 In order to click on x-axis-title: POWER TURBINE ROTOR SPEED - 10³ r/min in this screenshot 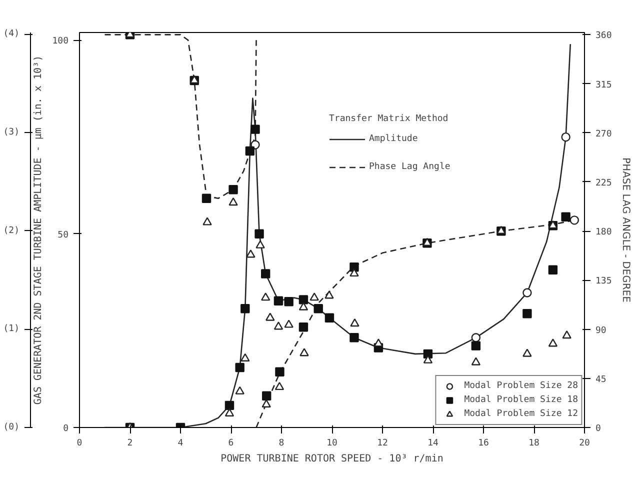, I will do `click(332, 459)`.